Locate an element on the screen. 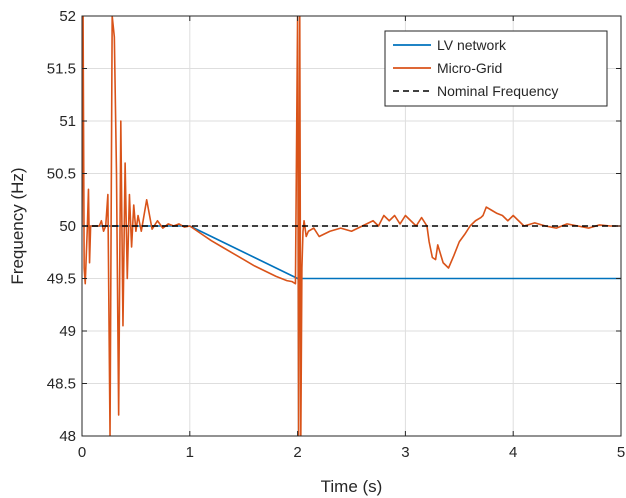  y-tick-label: 51.5 is located at coordinates (61, 69).